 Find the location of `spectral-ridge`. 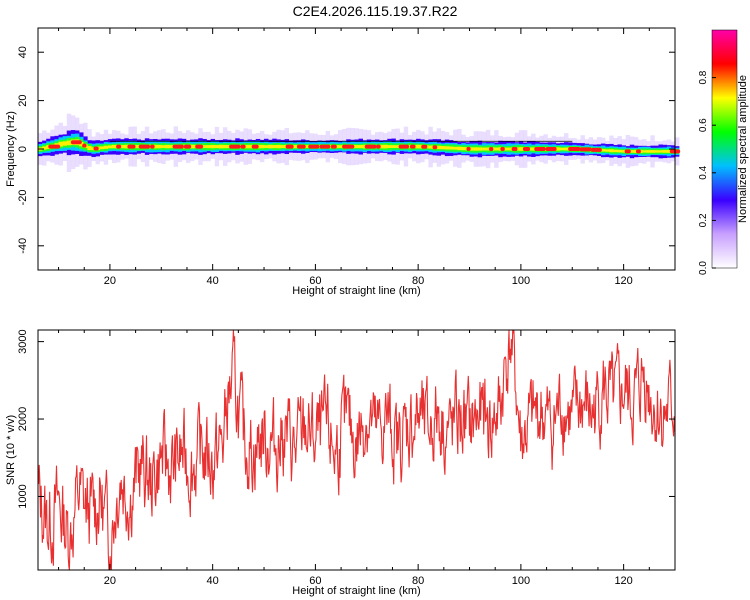

spectral-ridge is located at coordinates (359, 142).